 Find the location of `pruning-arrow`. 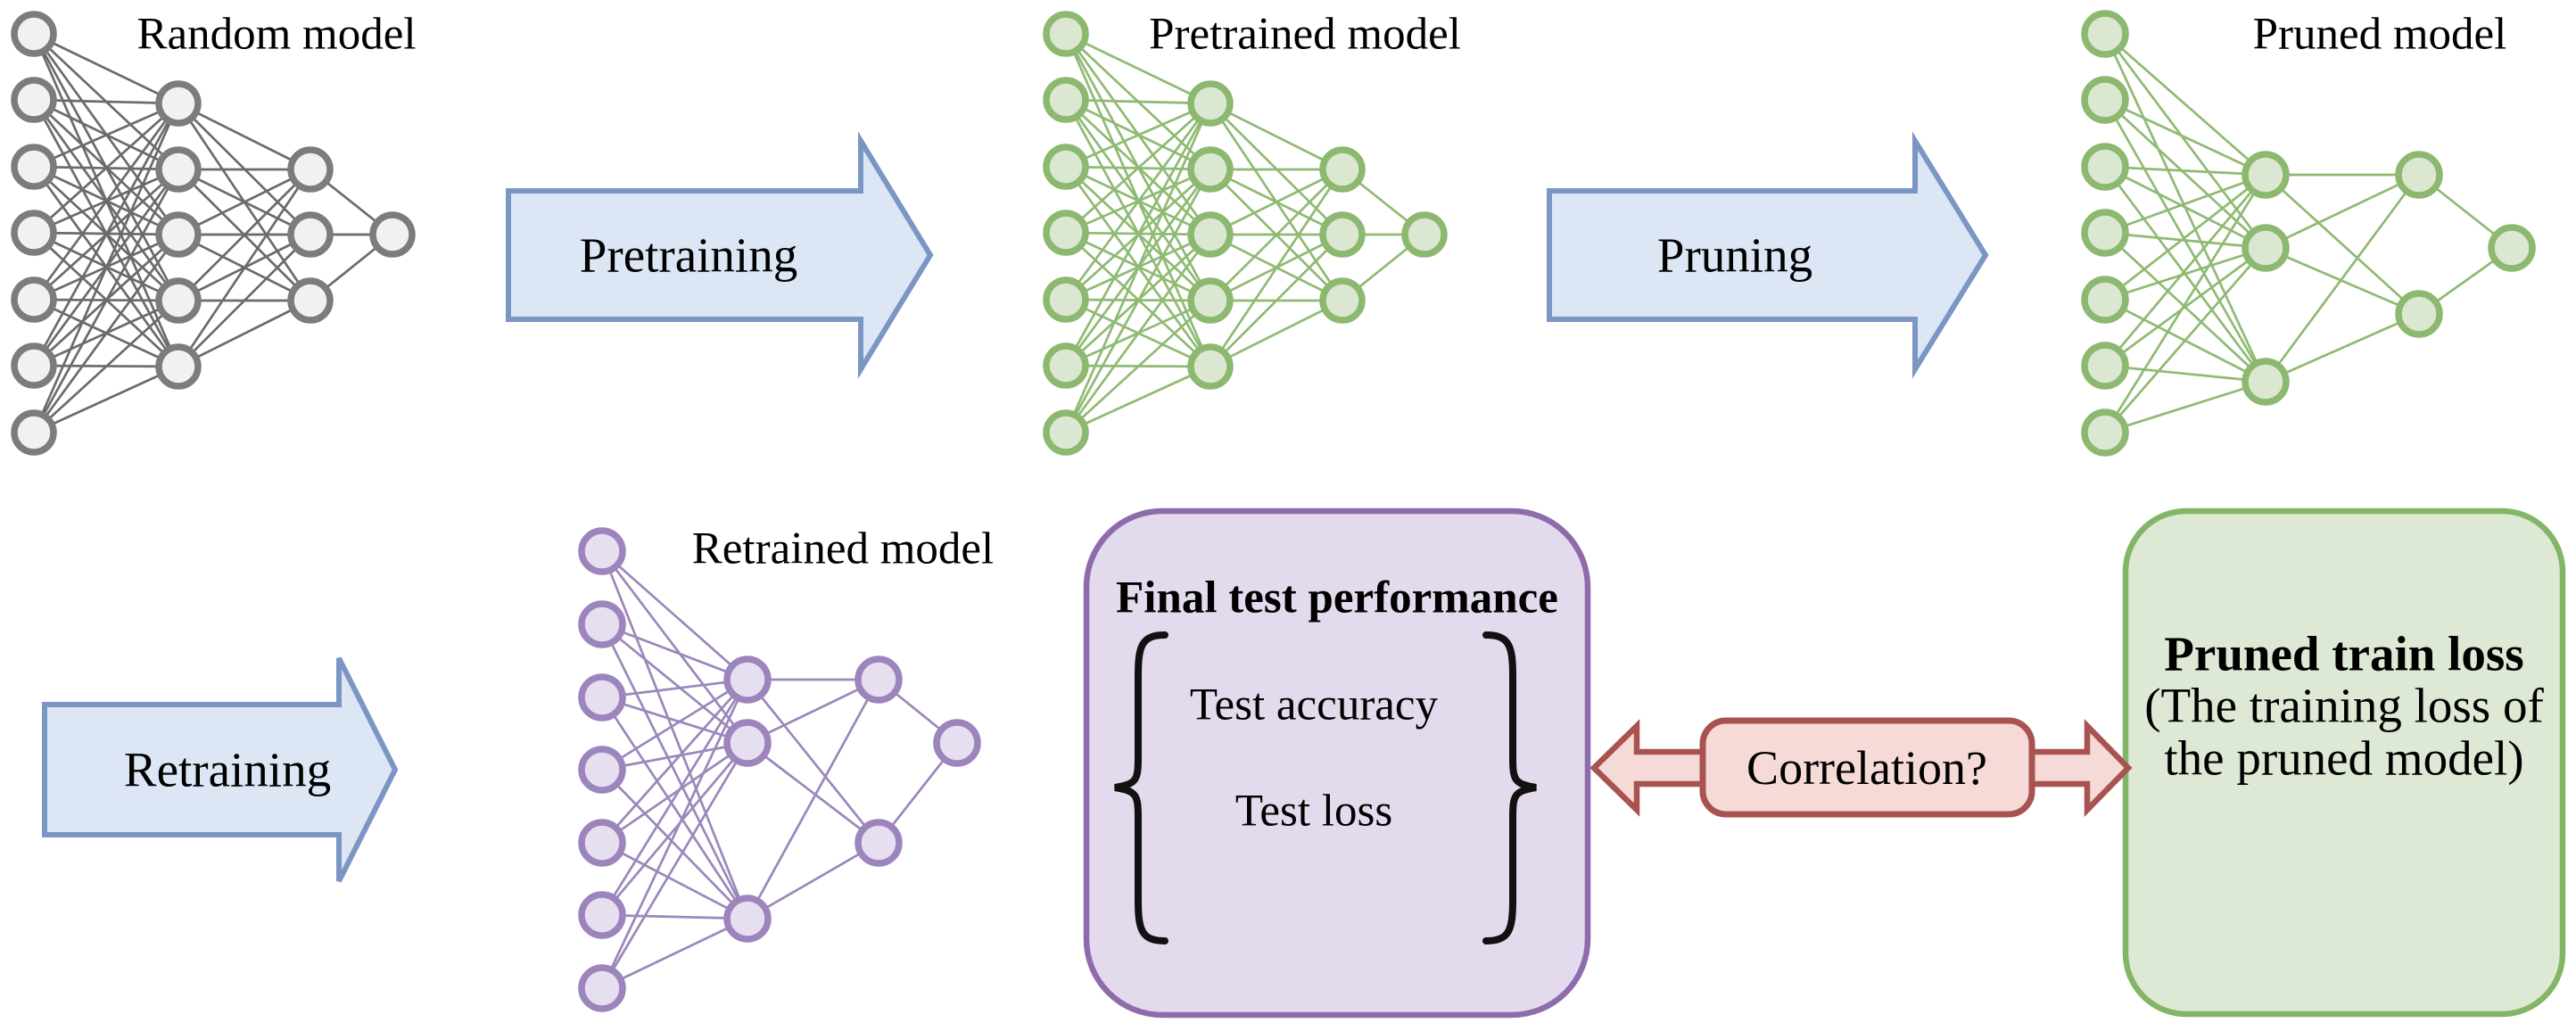

pruning-arrow is located at coordinates (1768, 255).